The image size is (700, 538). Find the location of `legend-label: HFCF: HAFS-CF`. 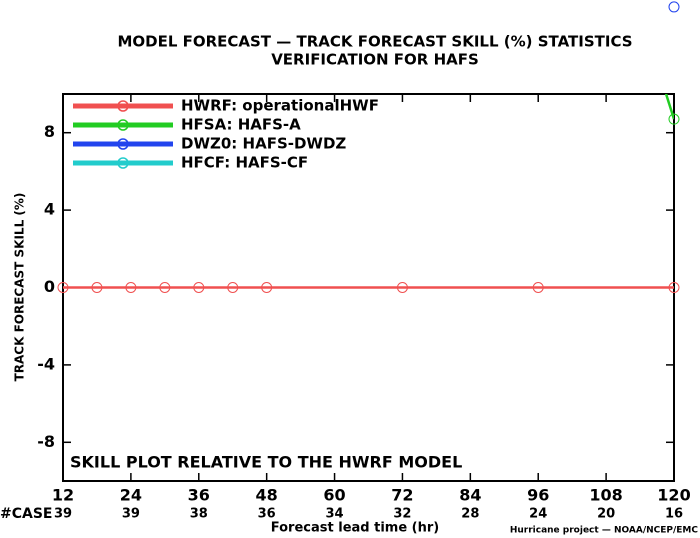

legend-label: HFCF: HAFS-CF is located at coordinates (244, 163).